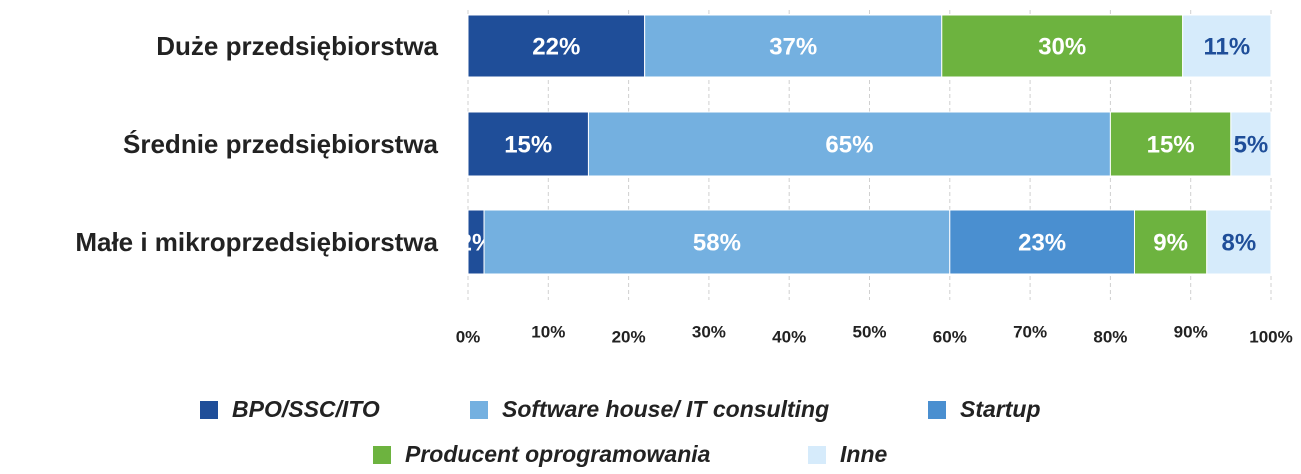 This screenshot has width=1301, height=474. What do you see at coordinates (629, 336) in the screenshot?
I see `x-tick-label: 20%` at bounding box center [629, 336].